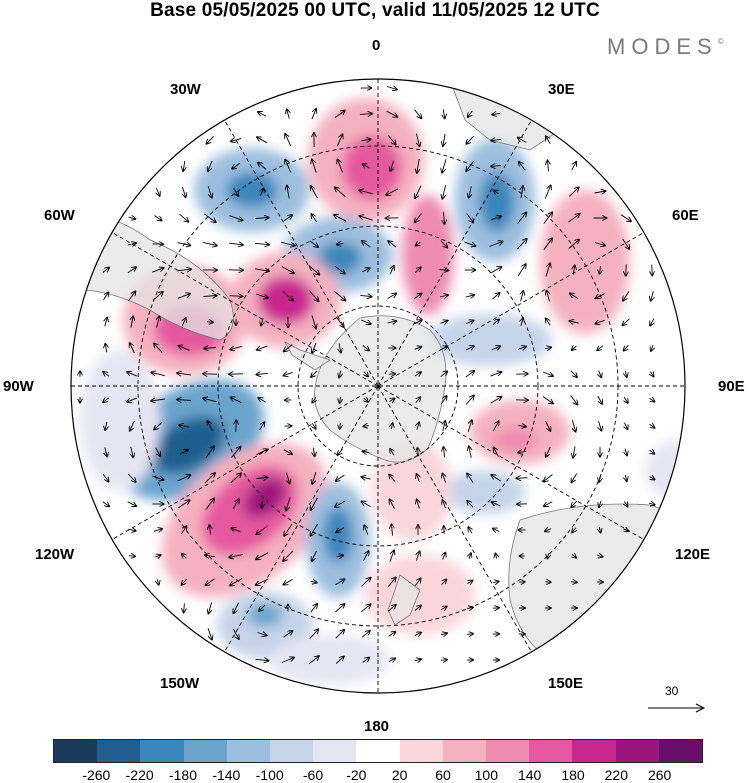 The width and height of the screenshot is (750, 783). What do you see at coordinates (677, 708) in the screenshot?
I see `reference-arrow-icon` at bounding box center [677, 708].